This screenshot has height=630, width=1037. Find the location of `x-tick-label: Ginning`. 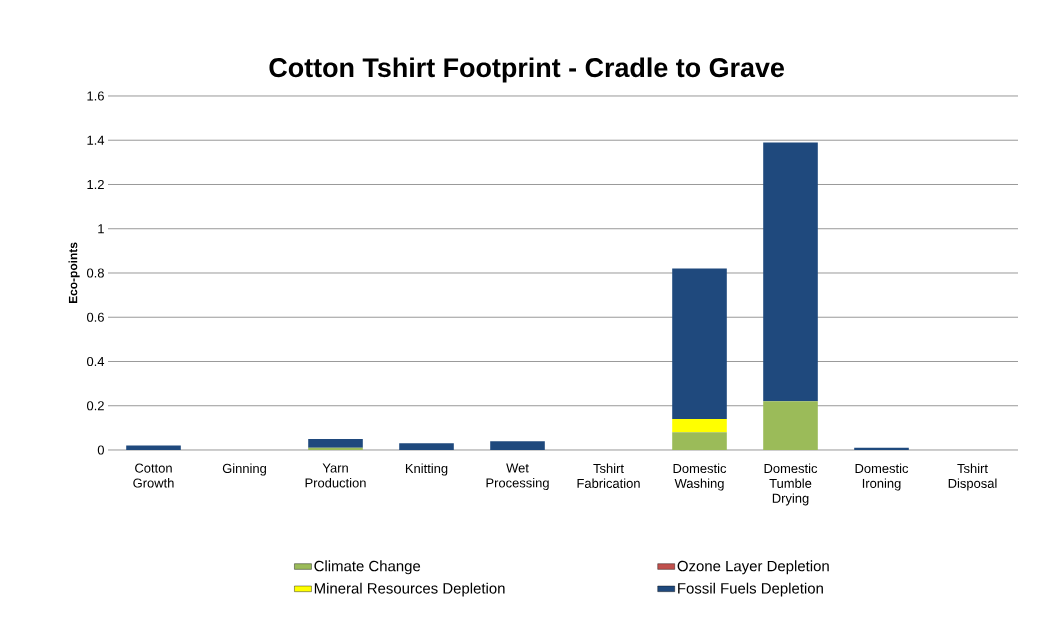

x-tick-label: Ginning is located at coordinates (244, 469).